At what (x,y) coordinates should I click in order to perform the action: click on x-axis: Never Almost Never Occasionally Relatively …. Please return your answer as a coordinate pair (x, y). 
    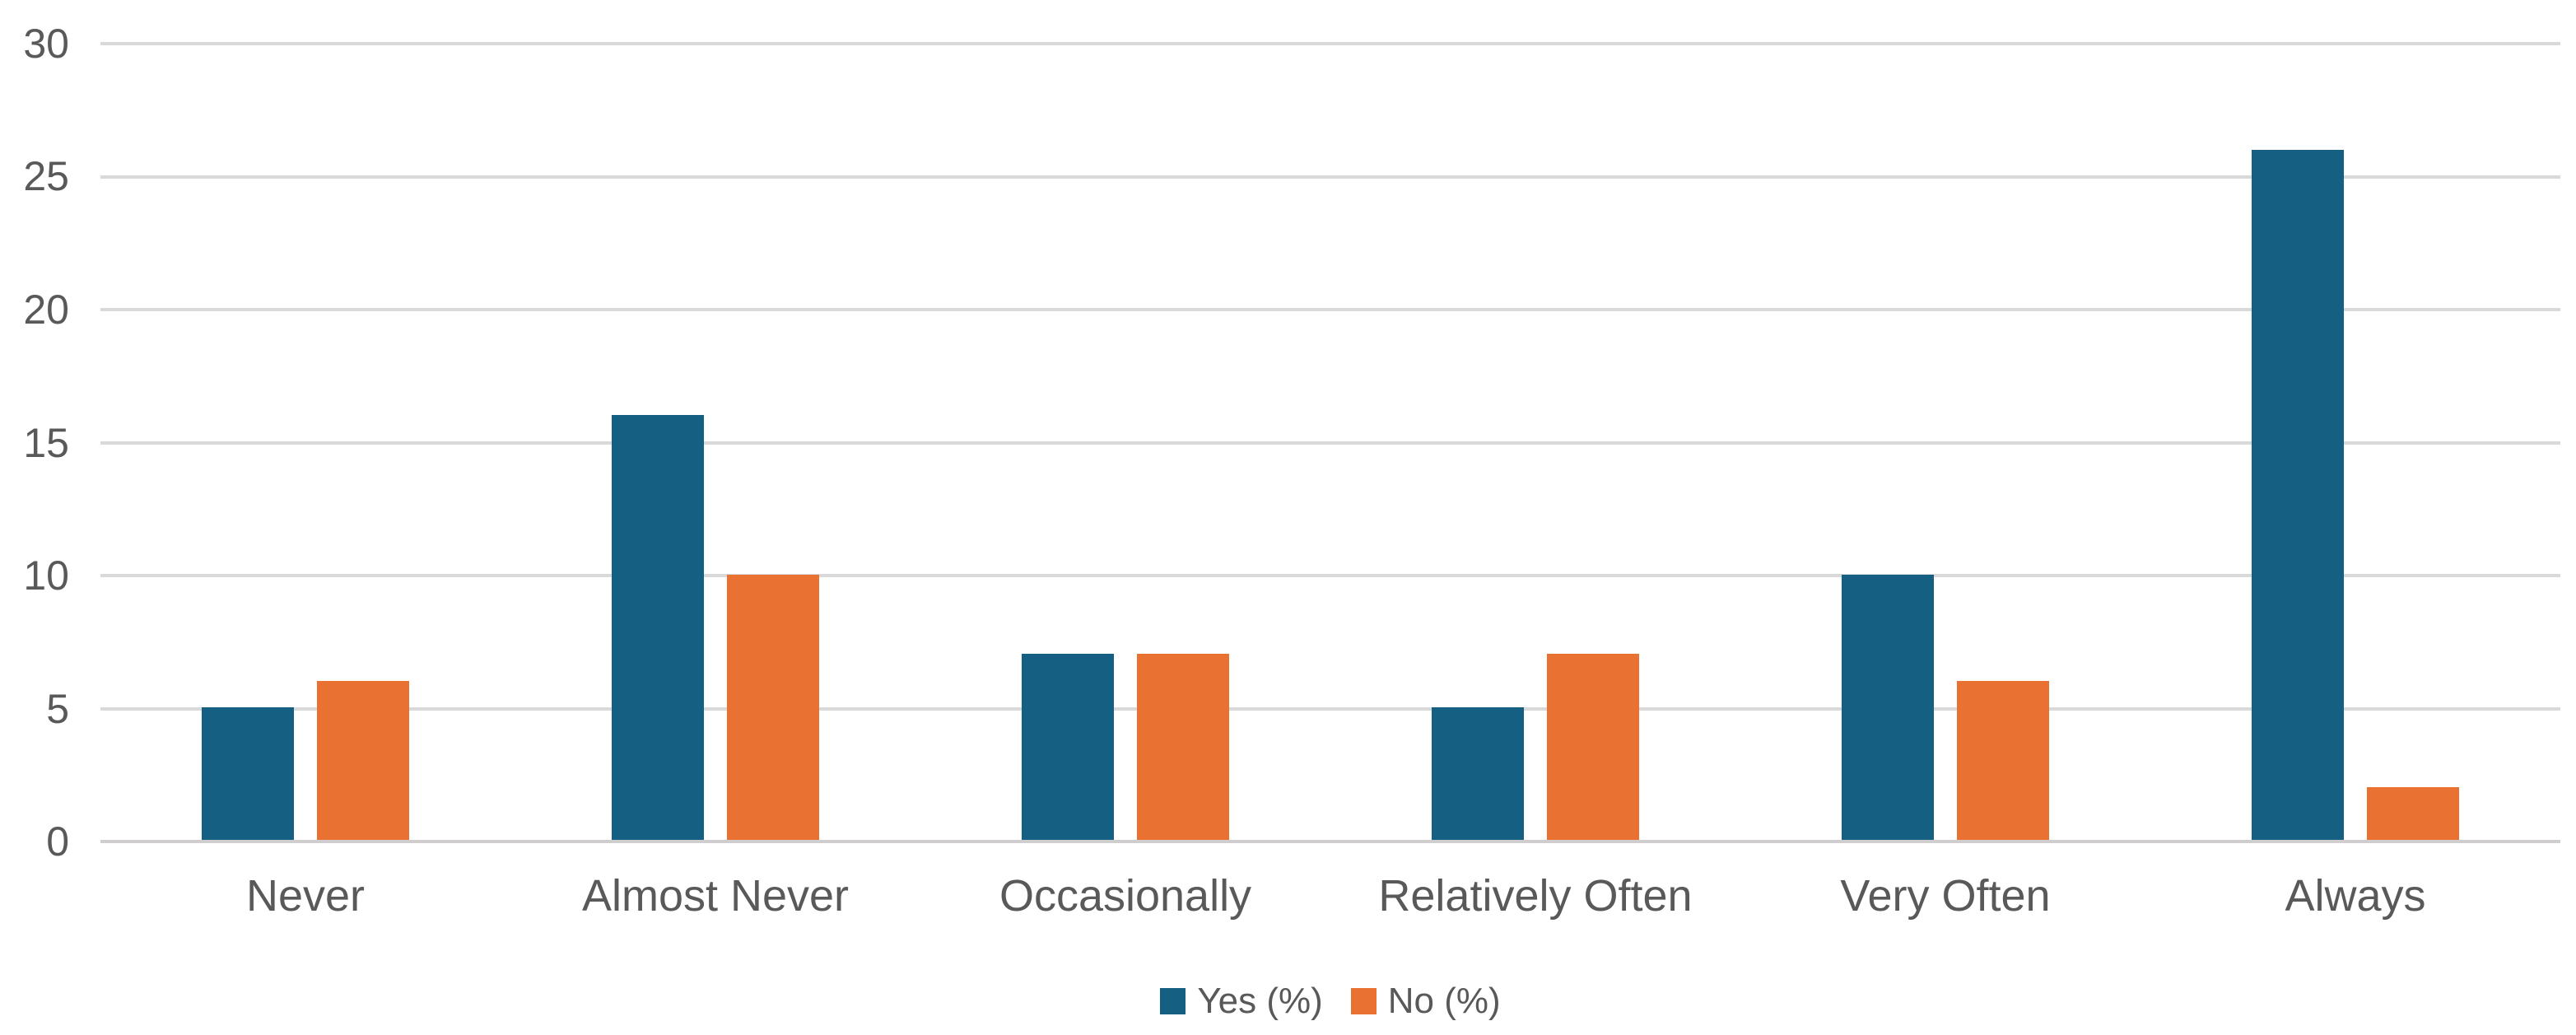
    Looking at the image, I should click on (1330, 896).